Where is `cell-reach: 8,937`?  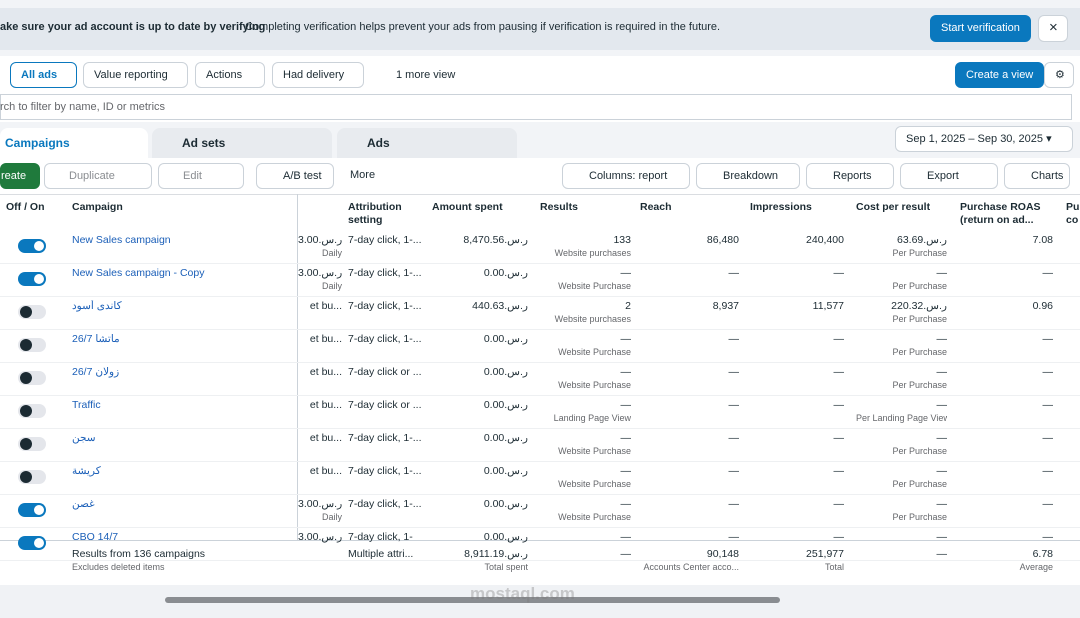
cell-reach: 8,937 is located at coordinates (725, 306).